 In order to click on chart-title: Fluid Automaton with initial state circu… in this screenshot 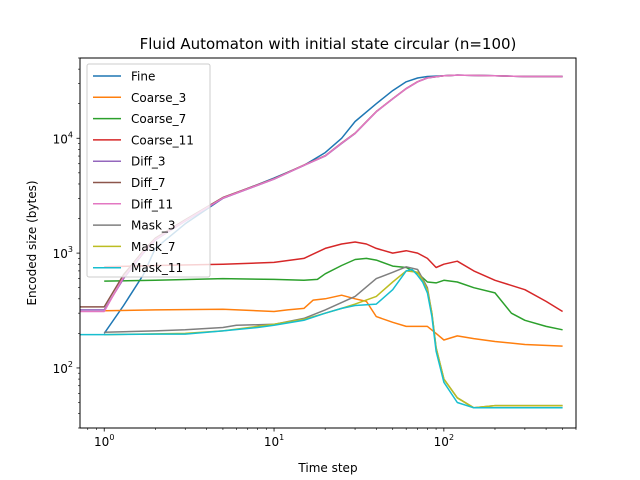, I will do `click(328, 44)`.